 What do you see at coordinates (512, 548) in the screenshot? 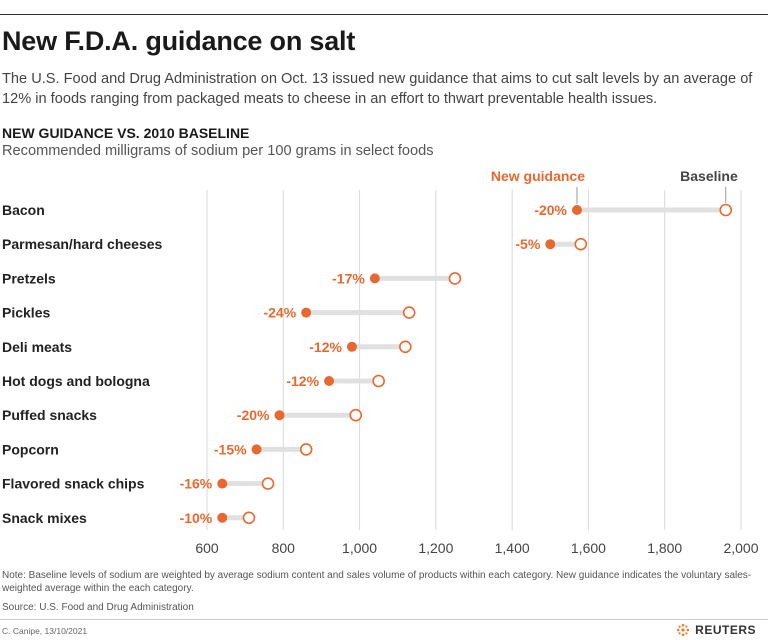
I see `x-tick-label: 1,400` at bounding box center [512, 548].